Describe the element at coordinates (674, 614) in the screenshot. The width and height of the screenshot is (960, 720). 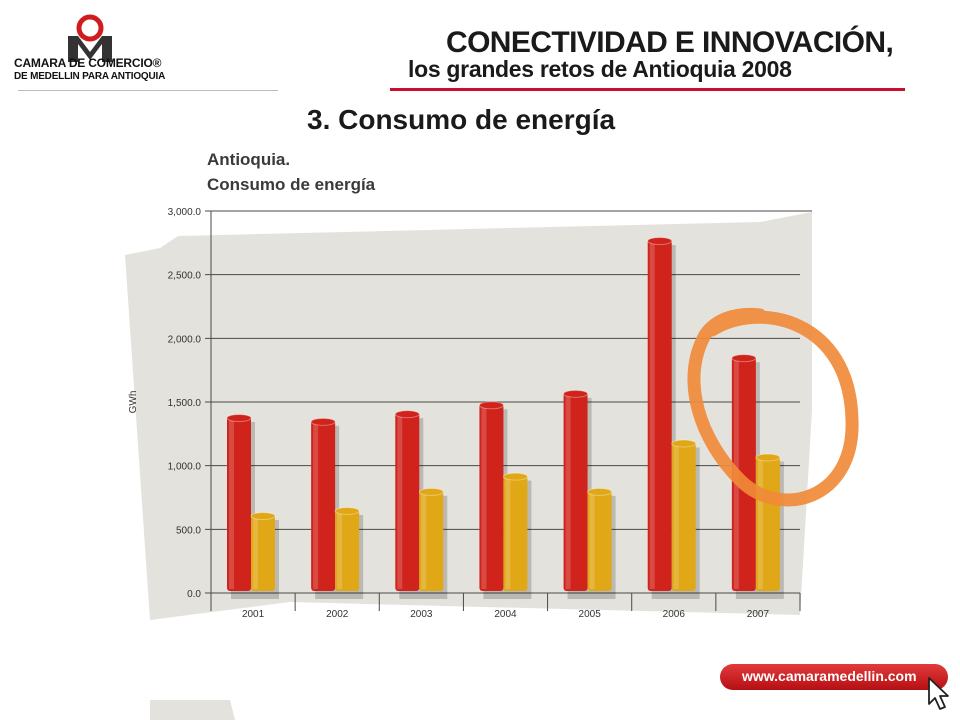
I see `x-tick-label: 2006` at that location.